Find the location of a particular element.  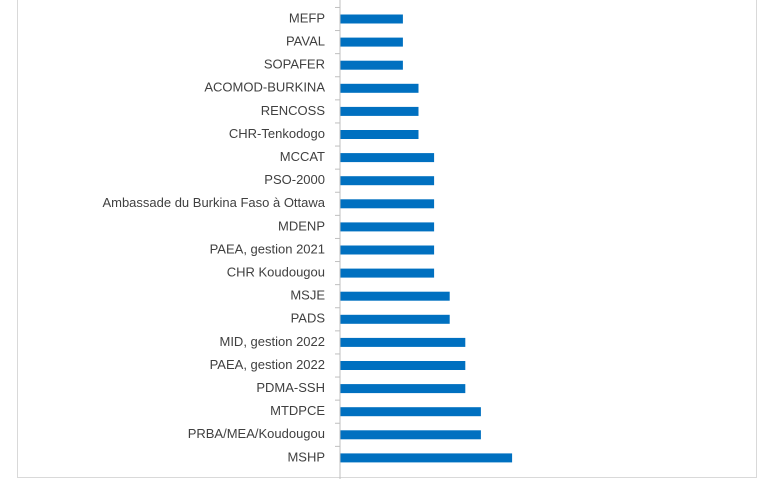

category-label: PDMA-SSH is located at coordinates (290, 387).